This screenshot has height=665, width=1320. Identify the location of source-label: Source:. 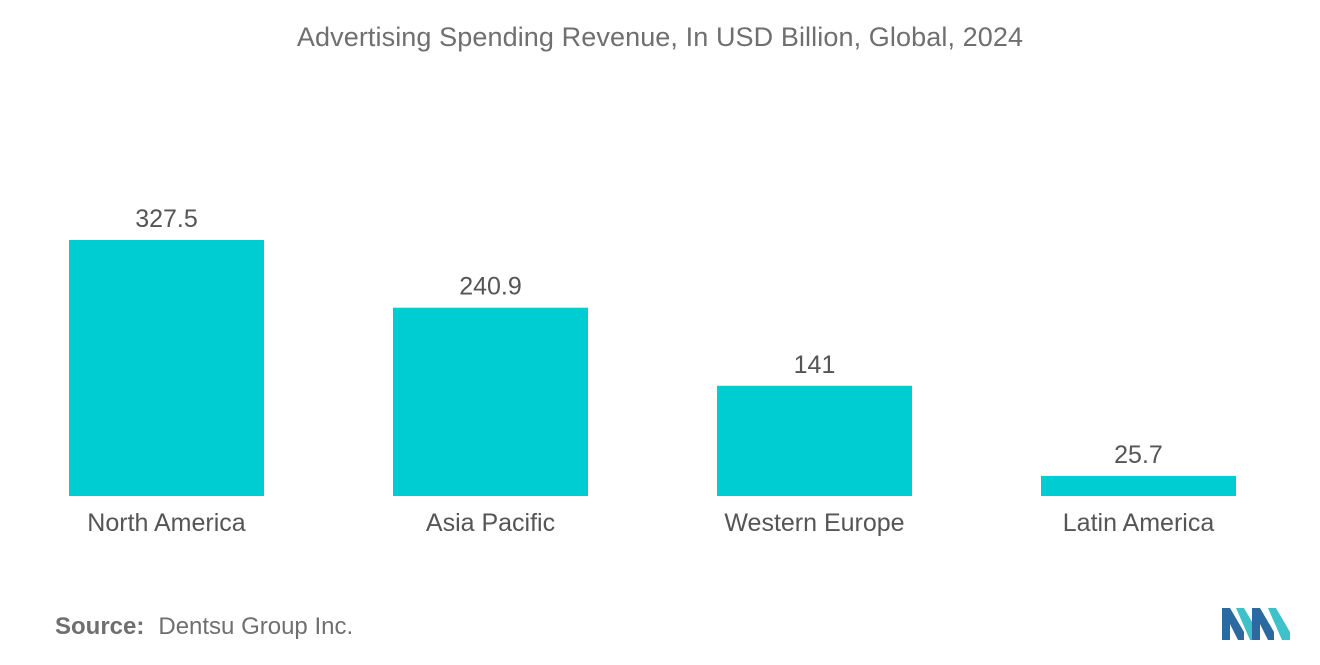
(100, 626).